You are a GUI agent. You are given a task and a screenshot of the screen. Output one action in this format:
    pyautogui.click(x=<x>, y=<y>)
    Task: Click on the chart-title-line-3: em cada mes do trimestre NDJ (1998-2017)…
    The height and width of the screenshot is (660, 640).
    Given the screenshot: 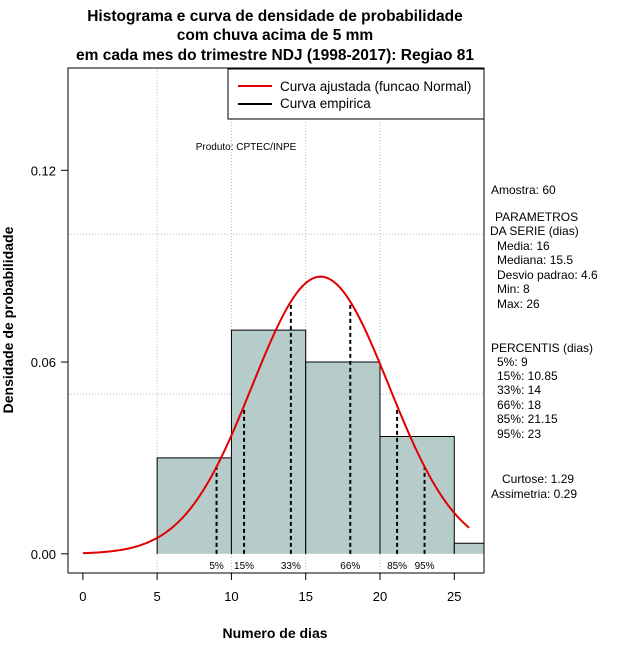 What is the action you would take?
    pyautogui.click(x=275, y=55)
    